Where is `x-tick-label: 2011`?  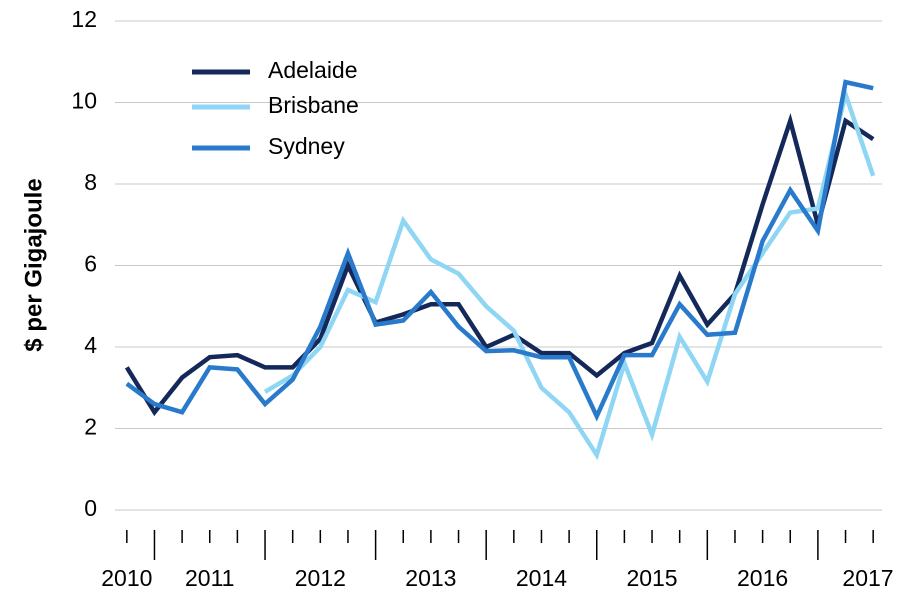 x-tick-label: 2011 is located at coordinates (209, 578).